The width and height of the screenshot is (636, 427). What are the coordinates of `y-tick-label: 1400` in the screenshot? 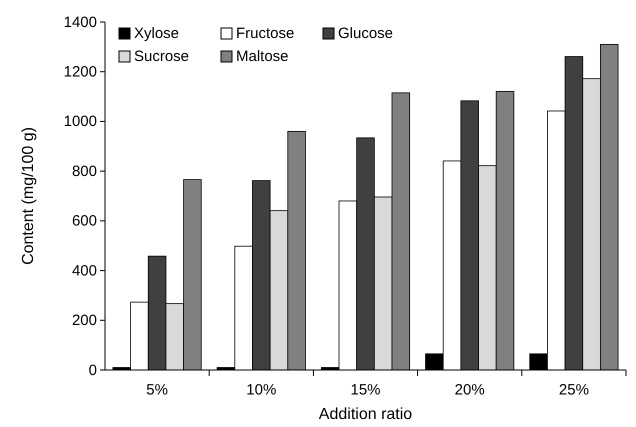 It's located at (80, 22).